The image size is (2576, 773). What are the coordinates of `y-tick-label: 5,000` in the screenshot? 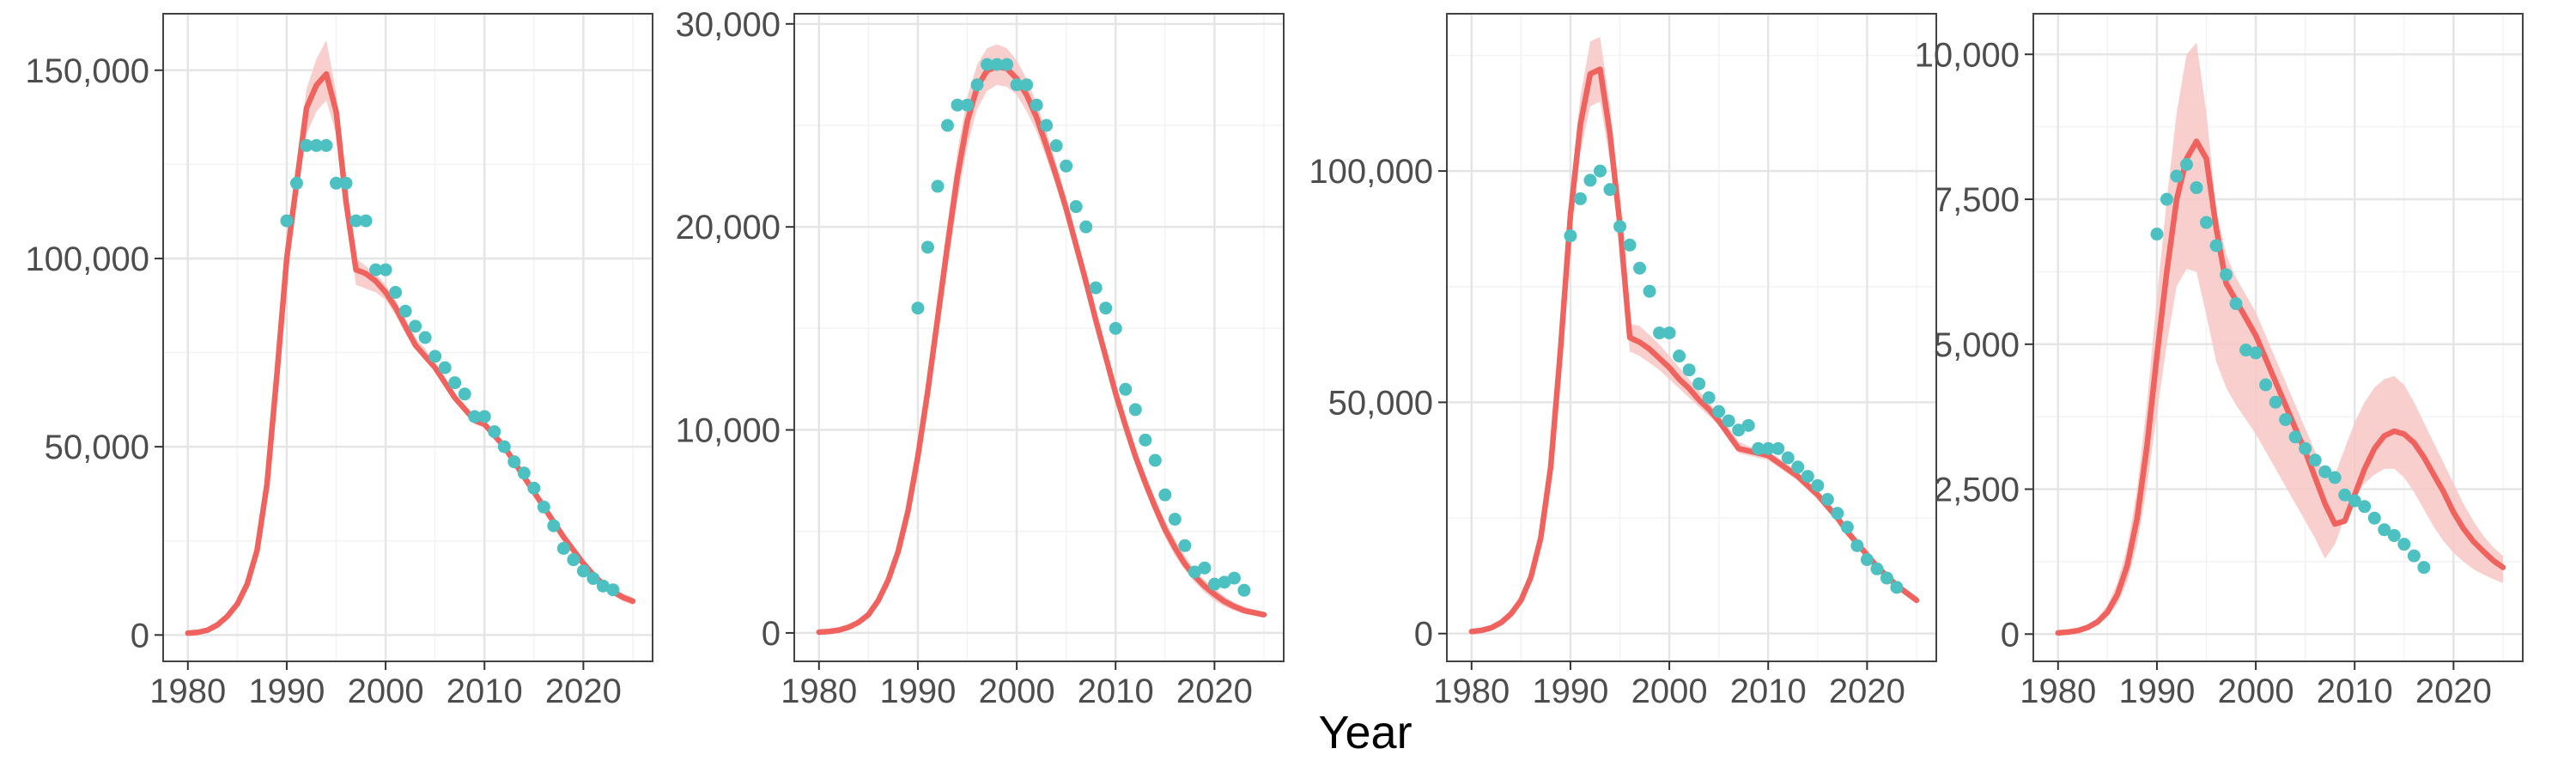 It's located at (1977, 345).